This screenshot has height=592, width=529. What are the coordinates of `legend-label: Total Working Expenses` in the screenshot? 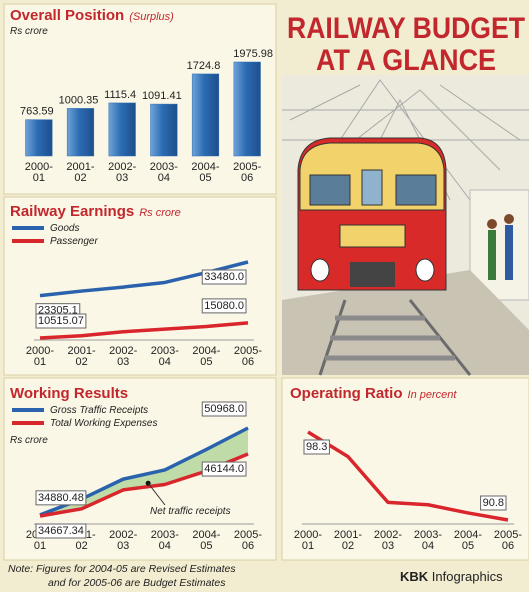 It's located at (103, 423).